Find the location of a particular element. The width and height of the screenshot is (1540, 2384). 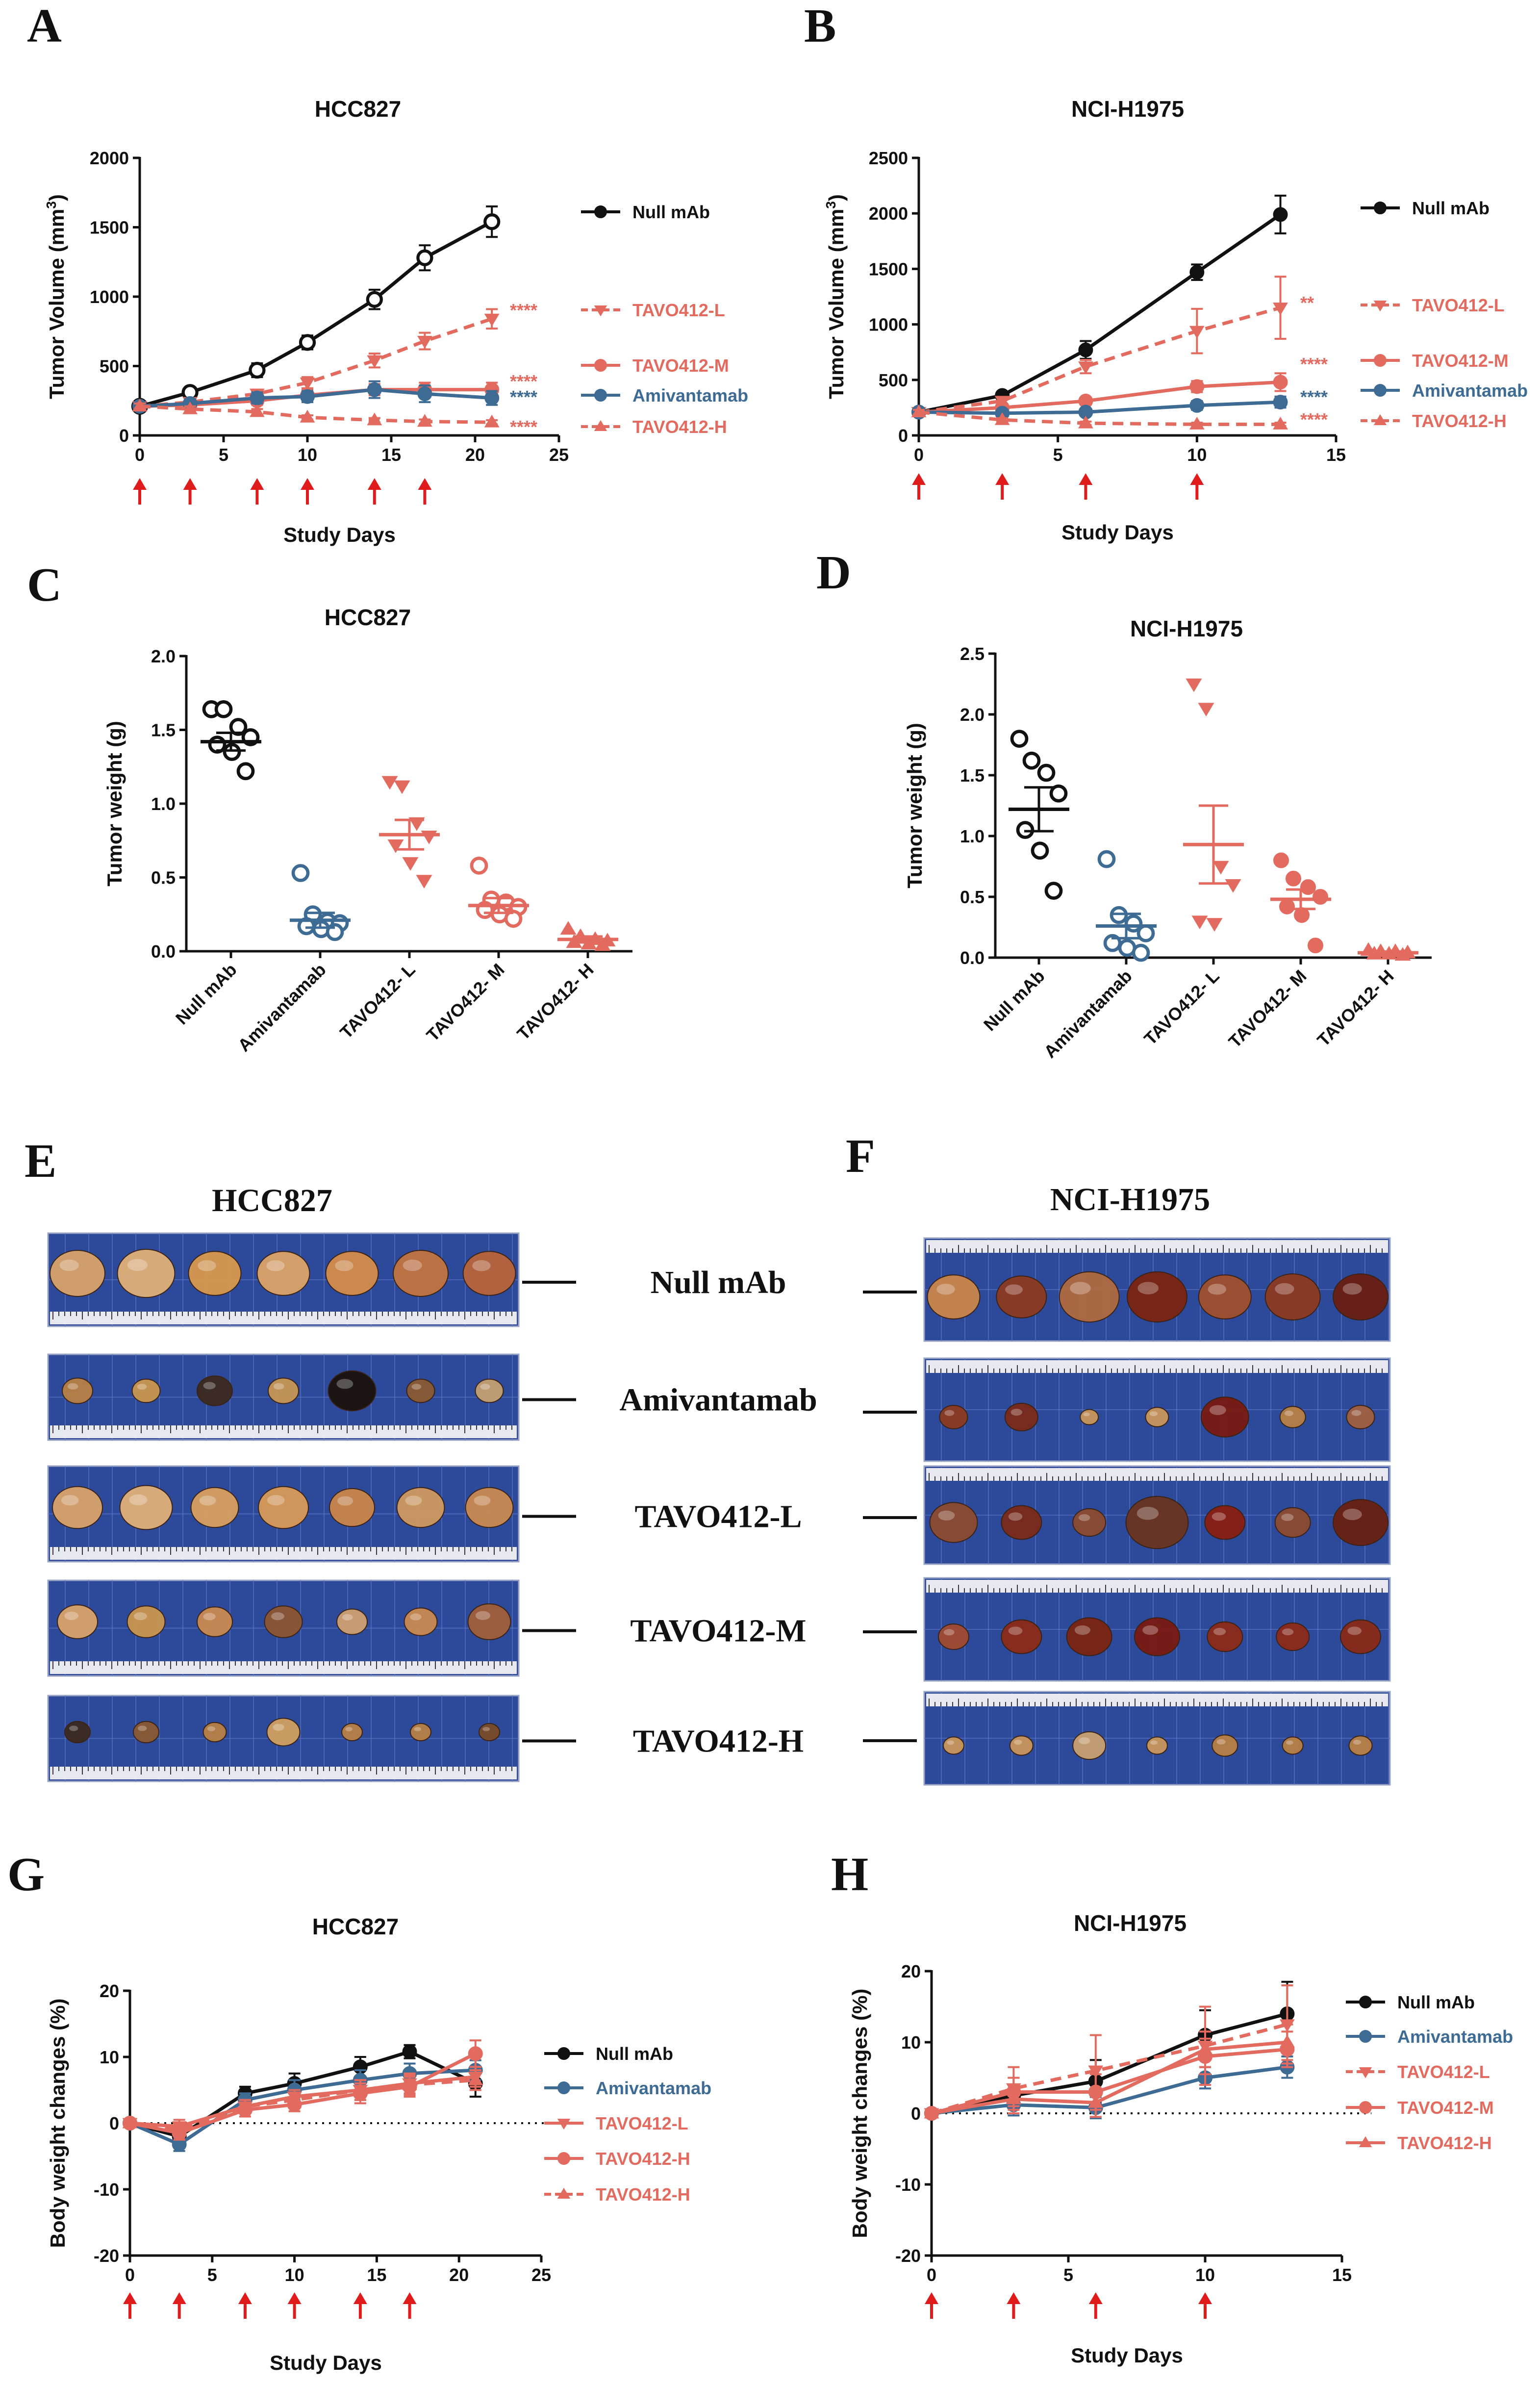

x-tick-label: 25 is located at coordinates (559, 455).